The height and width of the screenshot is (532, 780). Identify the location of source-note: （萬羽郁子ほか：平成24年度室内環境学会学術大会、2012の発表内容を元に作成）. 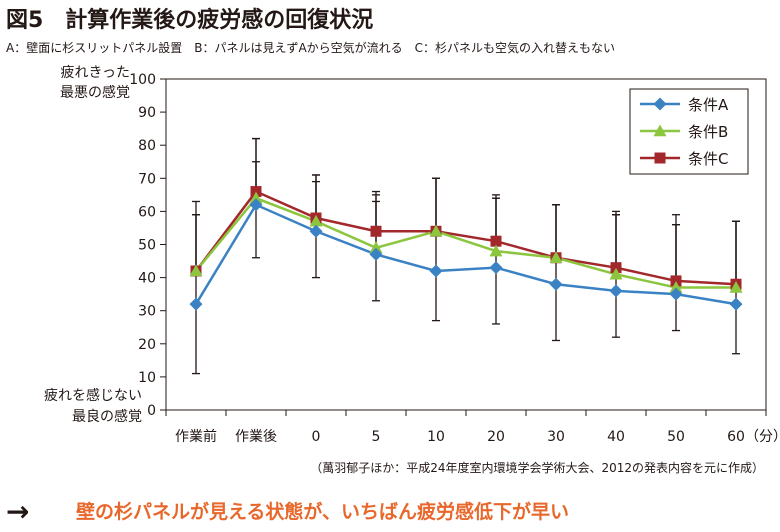
(537, 467).